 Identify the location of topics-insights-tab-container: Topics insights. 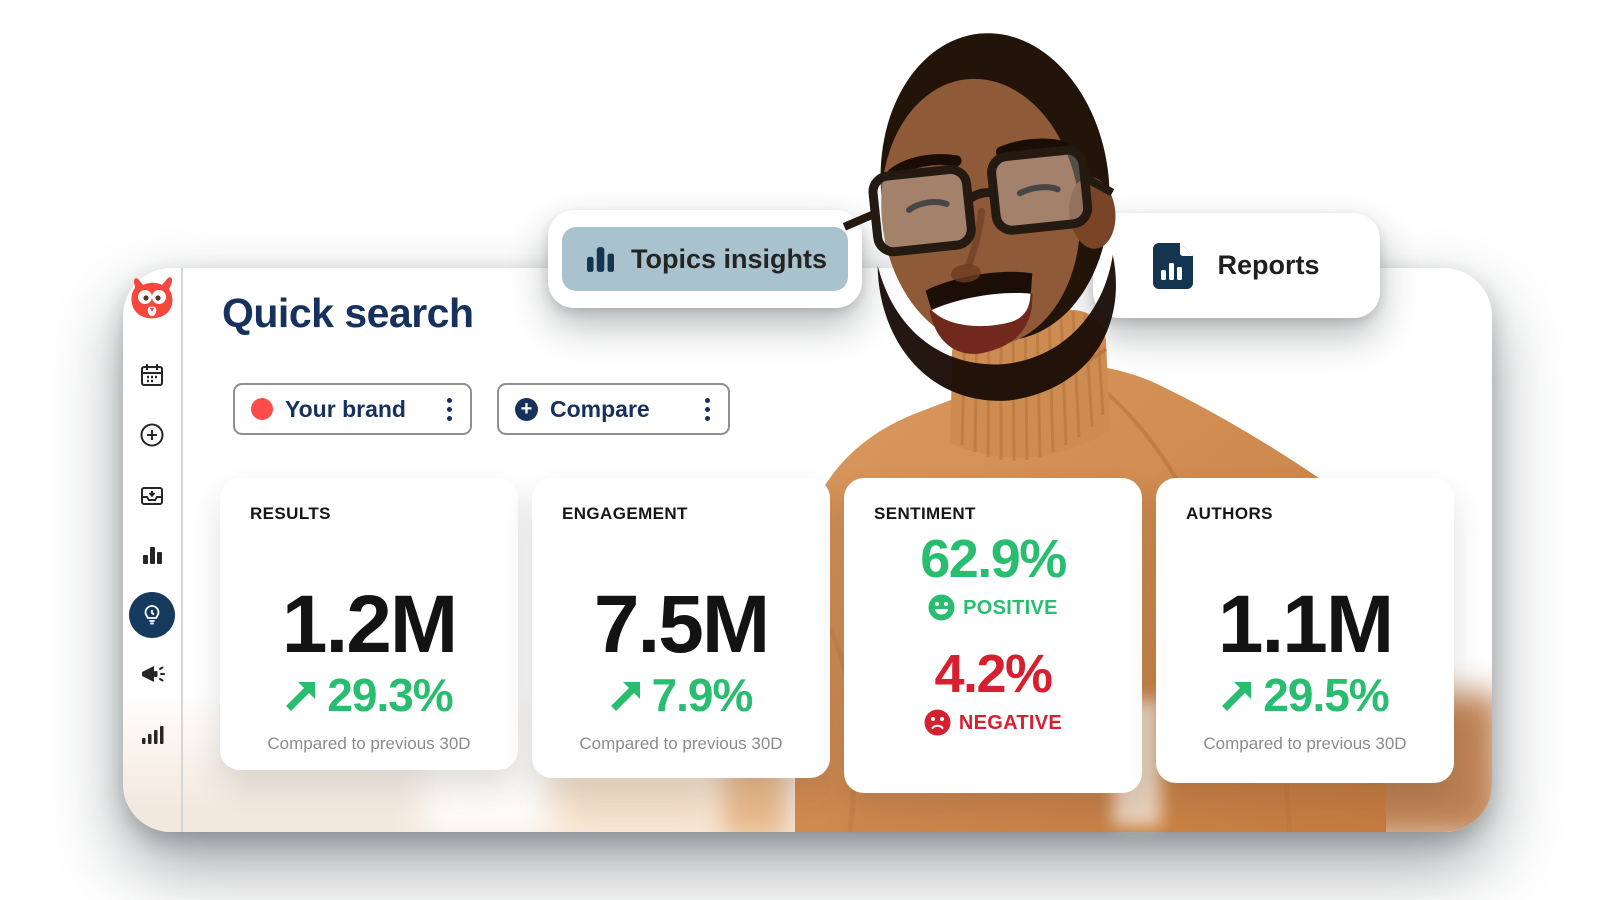
(705, 259).